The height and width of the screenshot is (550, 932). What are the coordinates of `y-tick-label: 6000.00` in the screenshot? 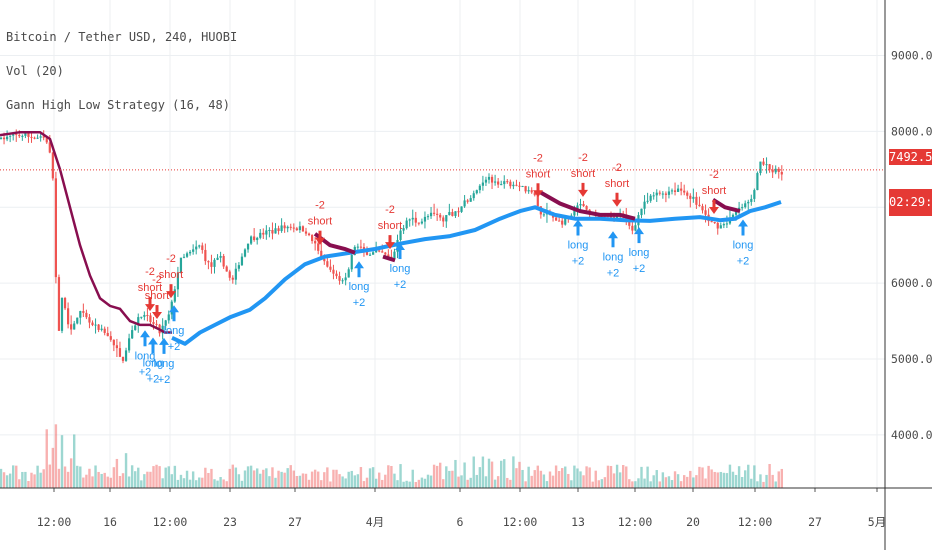 It's located at (911, 283).